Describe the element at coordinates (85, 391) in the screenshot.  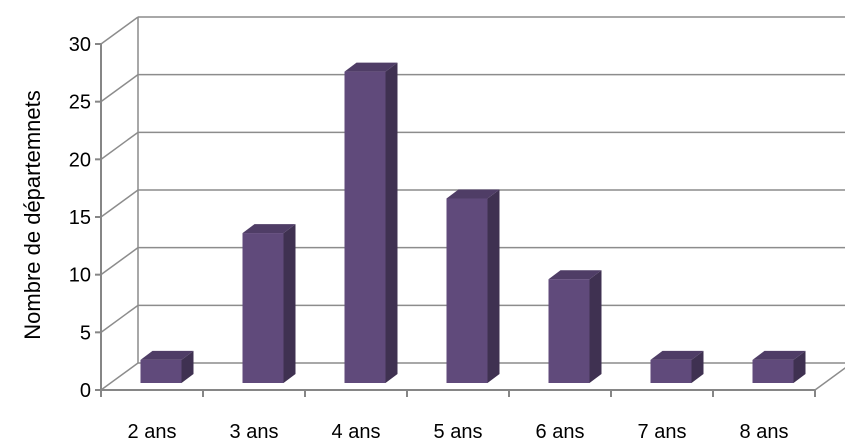
I see `y-tick-label: 0` at that location.